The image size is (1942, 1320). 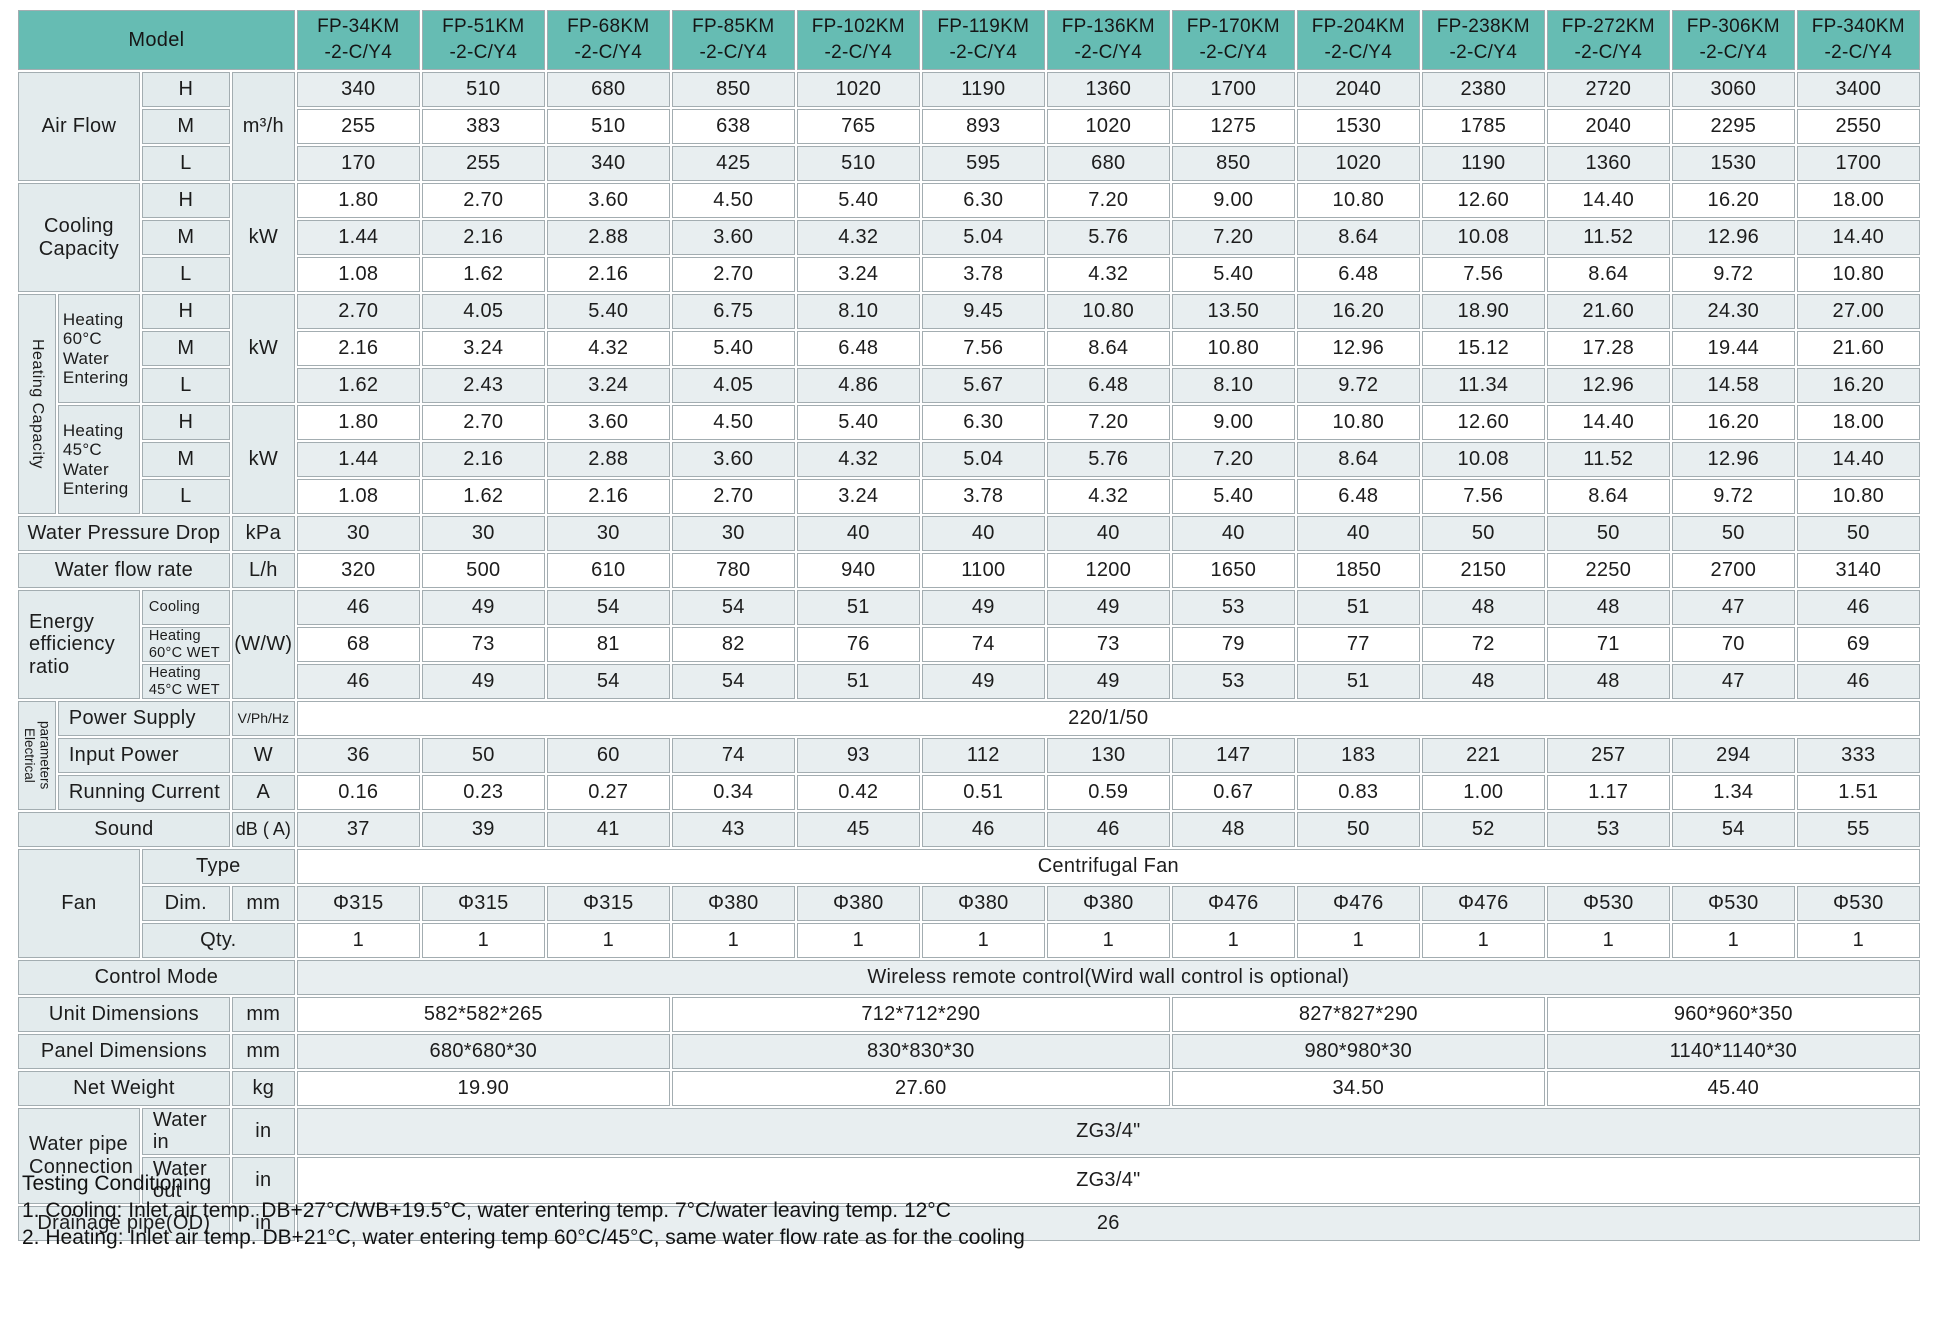 What do you see at coordinates (858, 89) in the screenshot?
I see `value-cell: 1020` at bounding box center [858, 89].